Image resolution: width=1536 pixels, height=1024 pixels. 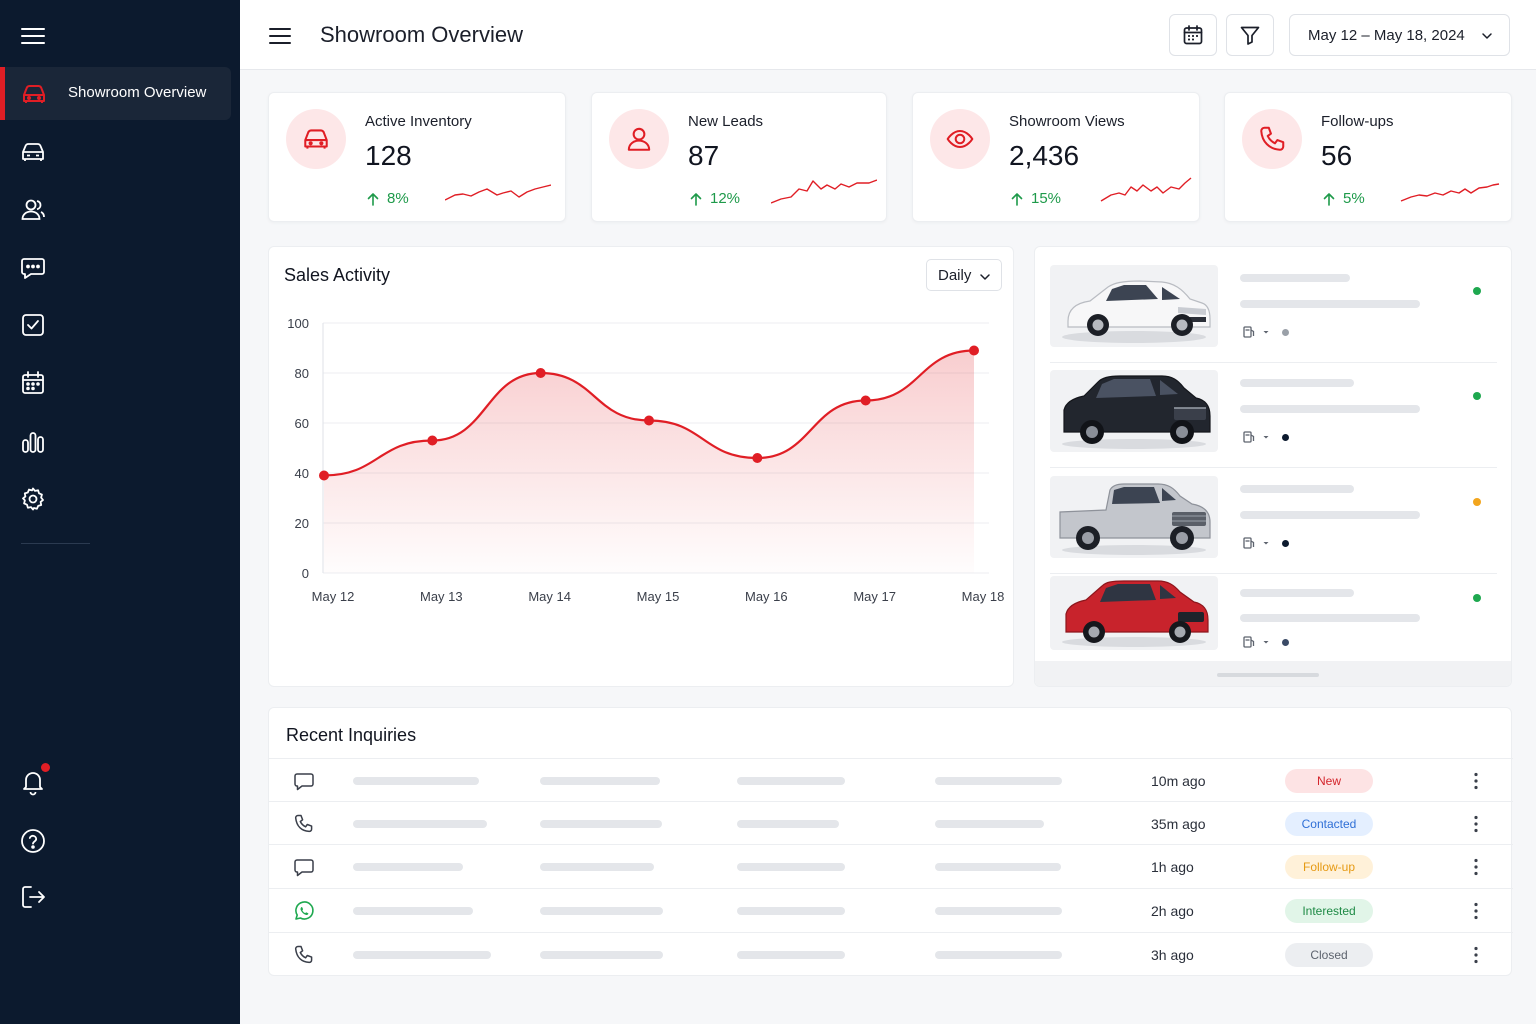 What do you see at coordinates (33, 442) in the screenshot?
I see `bar-chart-icon` at bounding box center [33, 442].